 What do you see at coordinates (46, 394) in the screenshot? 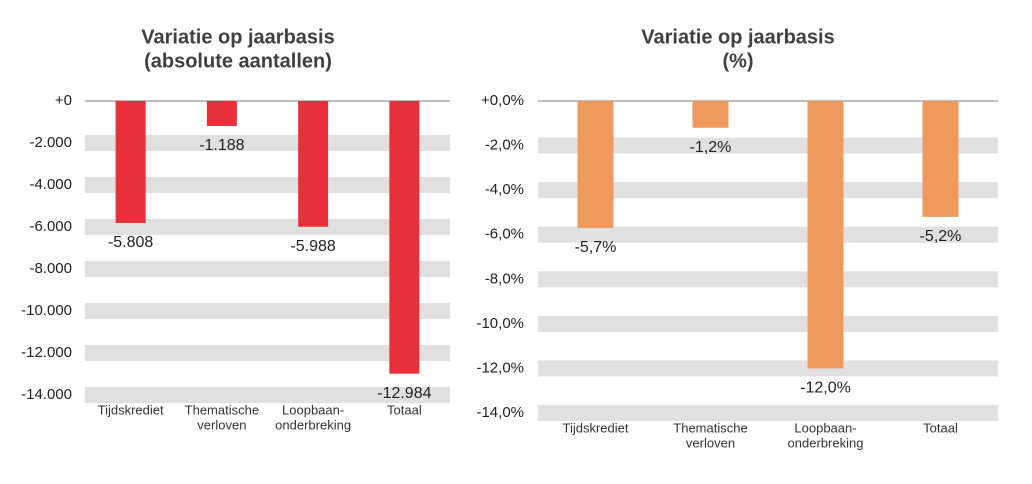
I see `y-tick-label: -14.000` at bounding box center [46, 394].